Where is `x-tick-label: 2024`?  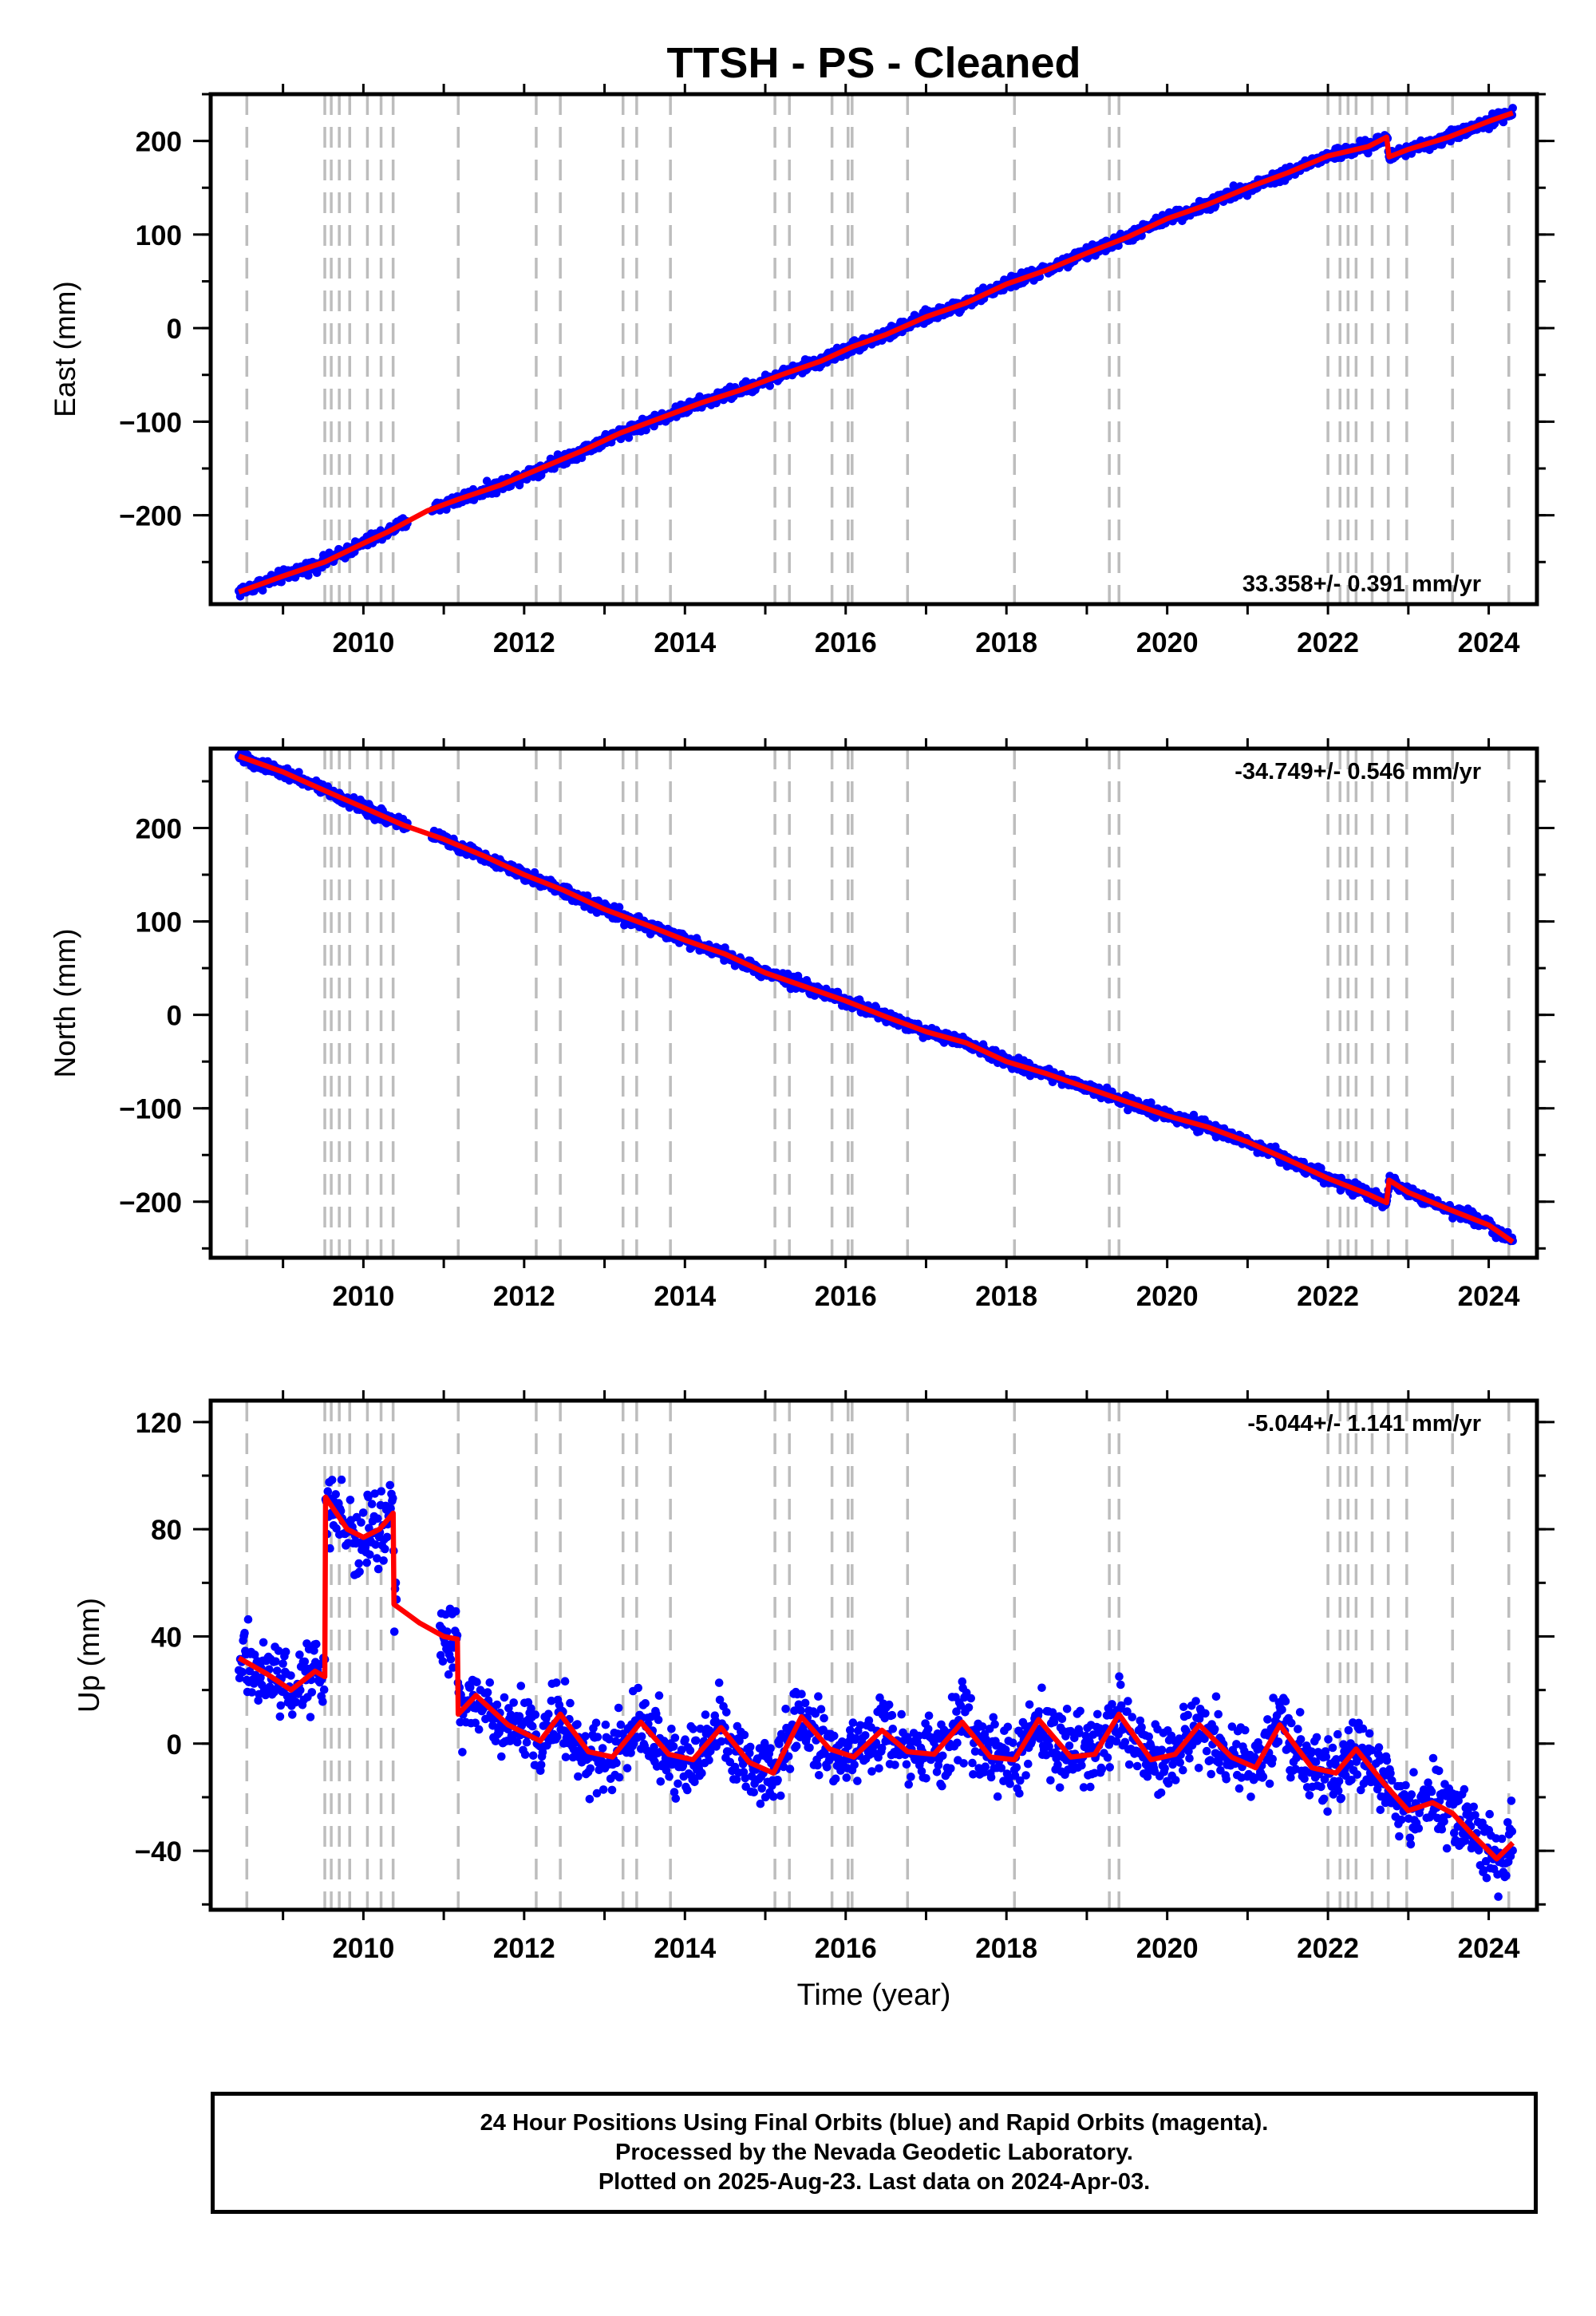
x-tick-label: 2024 is located at coordinates (1489, 642).